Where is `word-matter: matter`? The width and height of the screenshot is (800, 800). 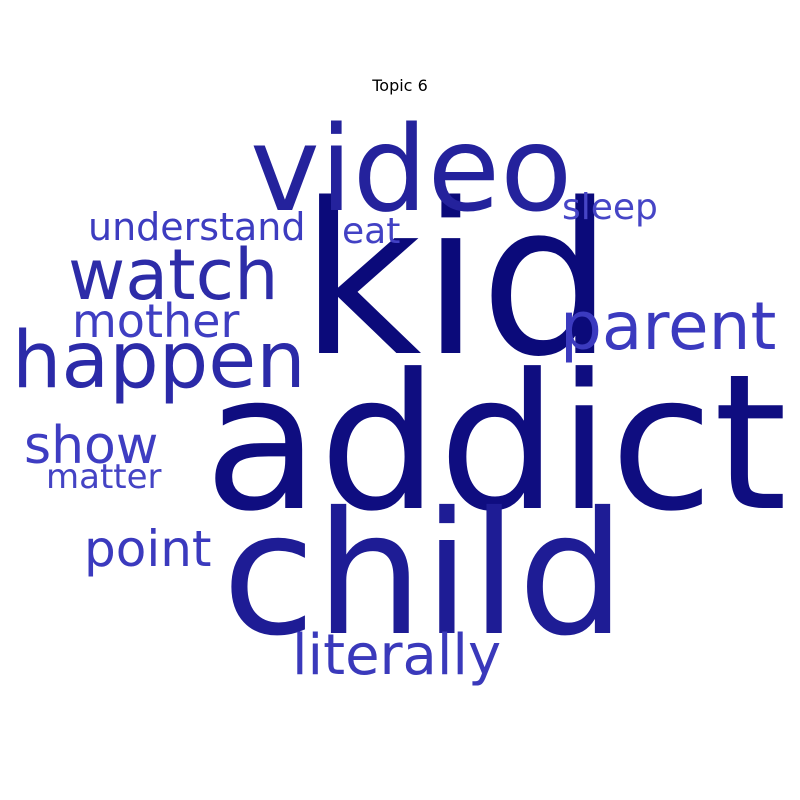
word-matter: matter is located at coordinates (104, 477).